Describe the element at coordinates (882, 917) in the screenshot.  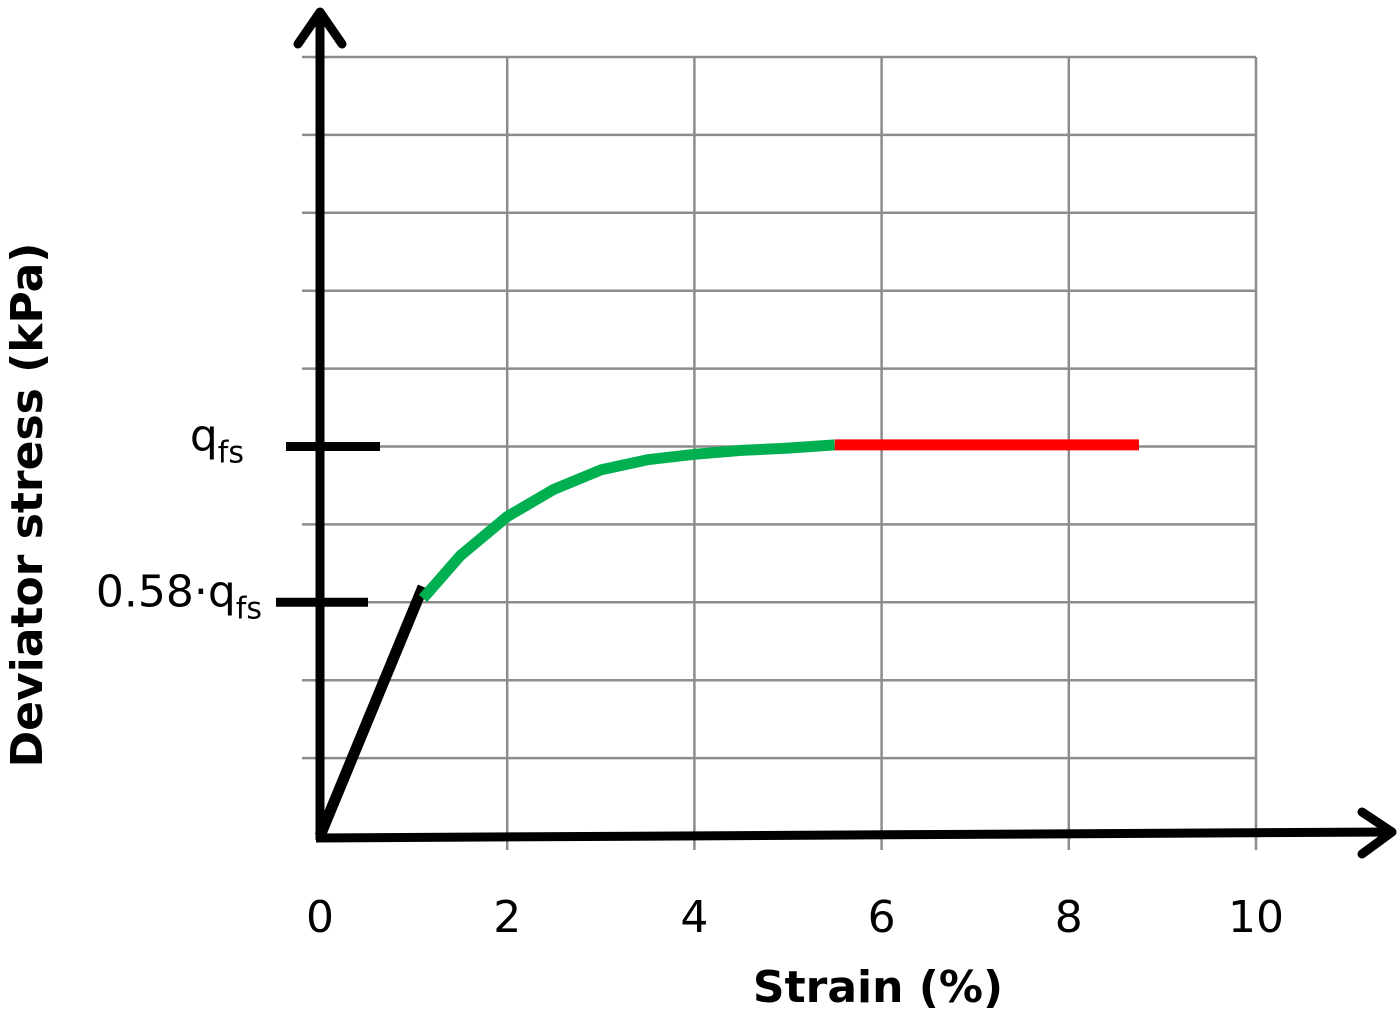
I see `x-tick-label: 6` at that location.